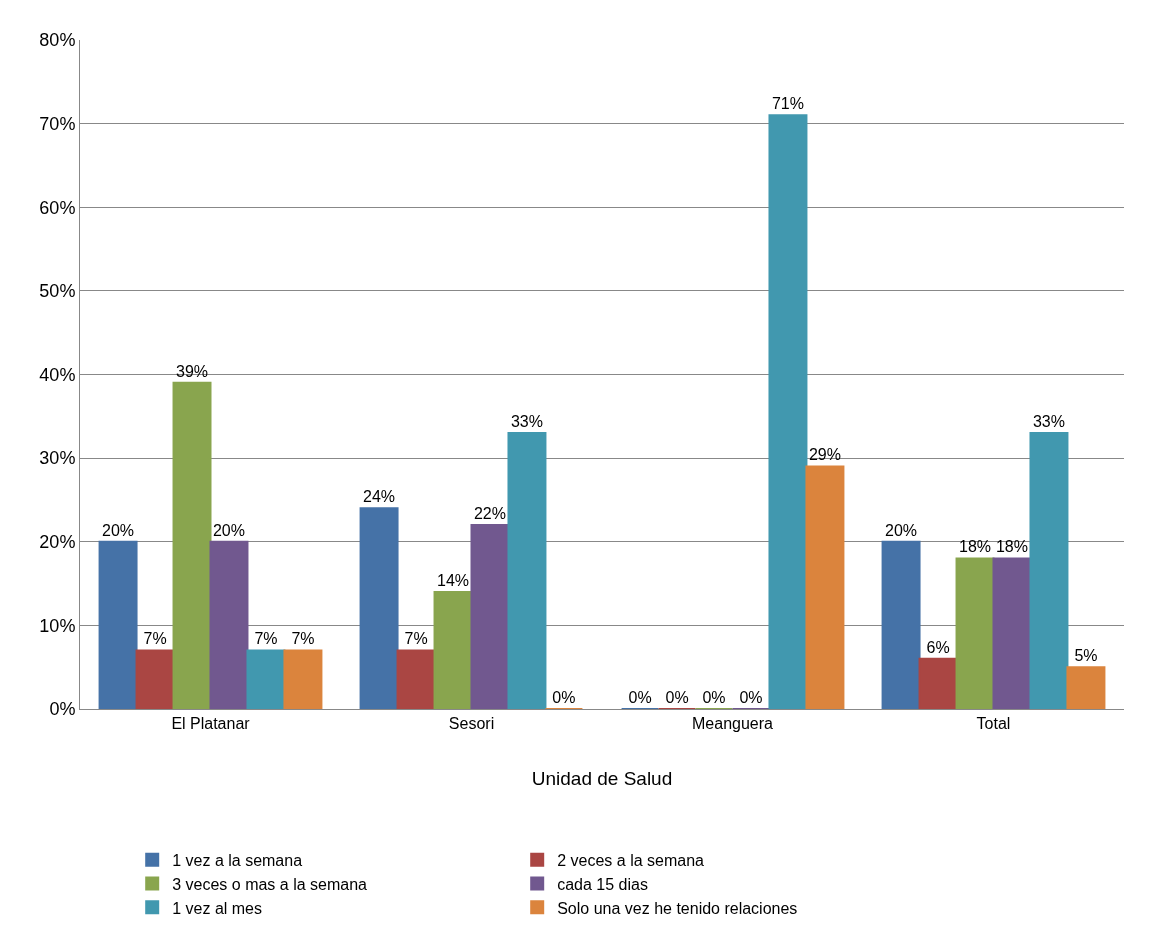 The image size is (1154, 937). I want to click on legend-label: 1 vez a la semana, so click(237, 860).